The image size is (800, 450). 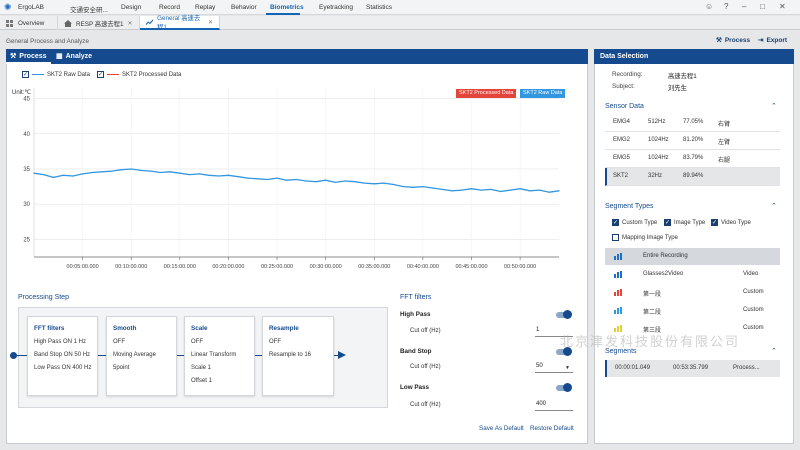 What do you see at coordinates (692, 310) in the screenshot?
I see `segment-item: 第二段 Custom` at bounding box center [692, 310].